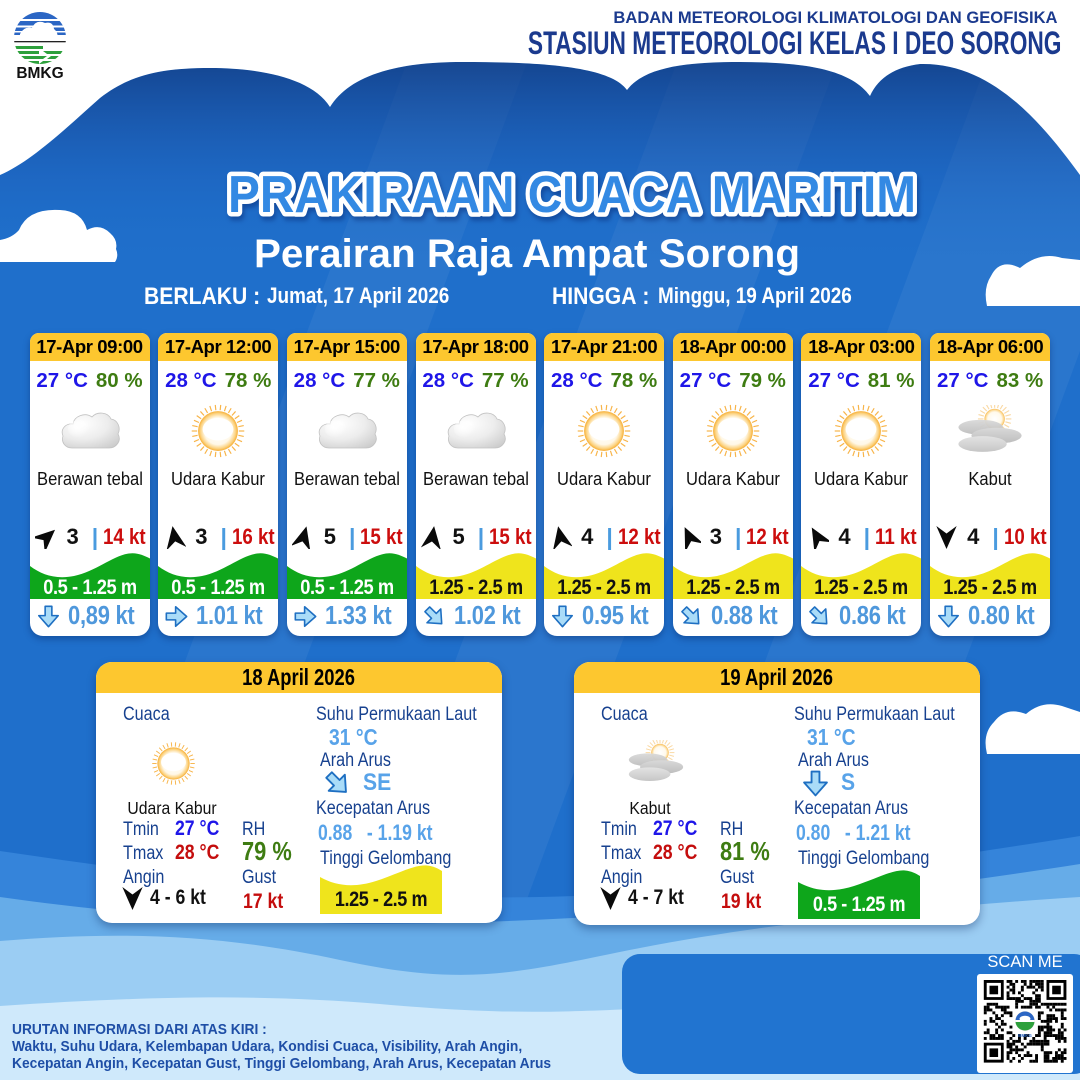 The image size is (1080, 1080). Describe the element at coordinates (572, 195) in the screenshot. I see `svg-text: PRAKIRAAN CUACA MARITIM` at that location.